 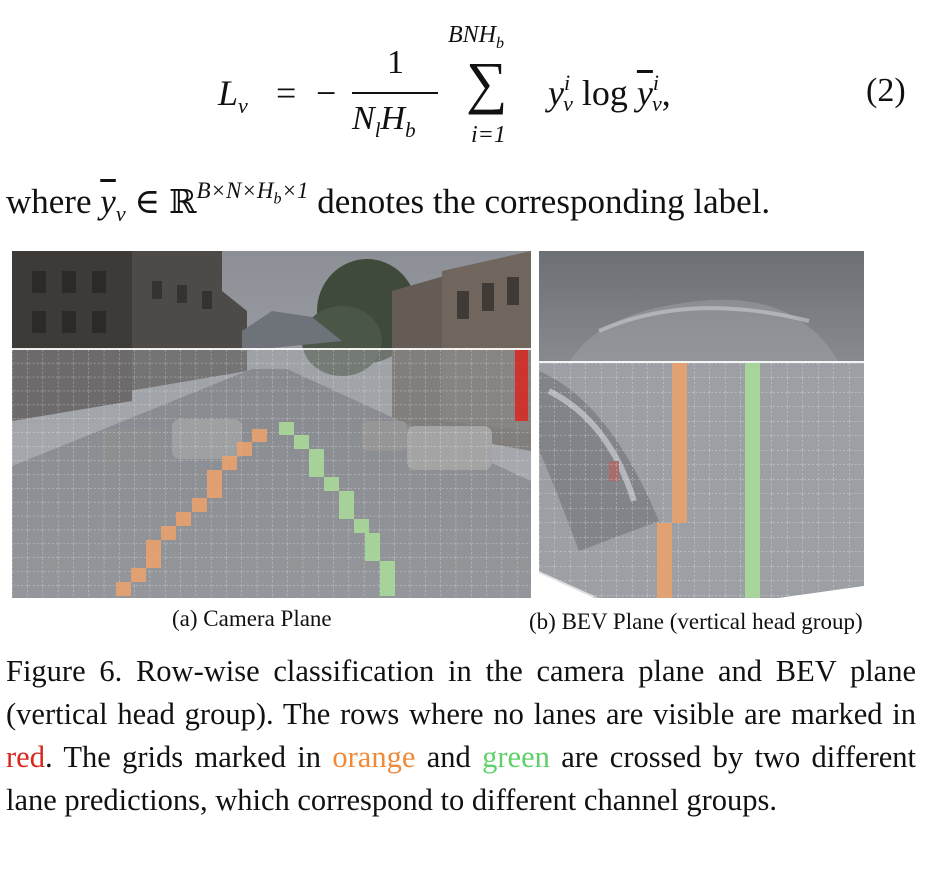 What do you see at coordinates (886, 90) in the screenshot?
I see `equation-number: (2)` at bounding box center [886, 90].